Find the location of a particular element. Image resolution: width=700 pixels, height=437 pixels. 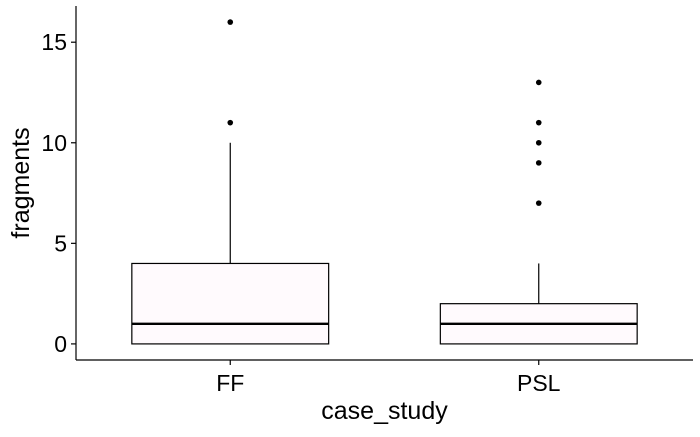

y-tick-label: 15 is located at coordinates (54, 42).